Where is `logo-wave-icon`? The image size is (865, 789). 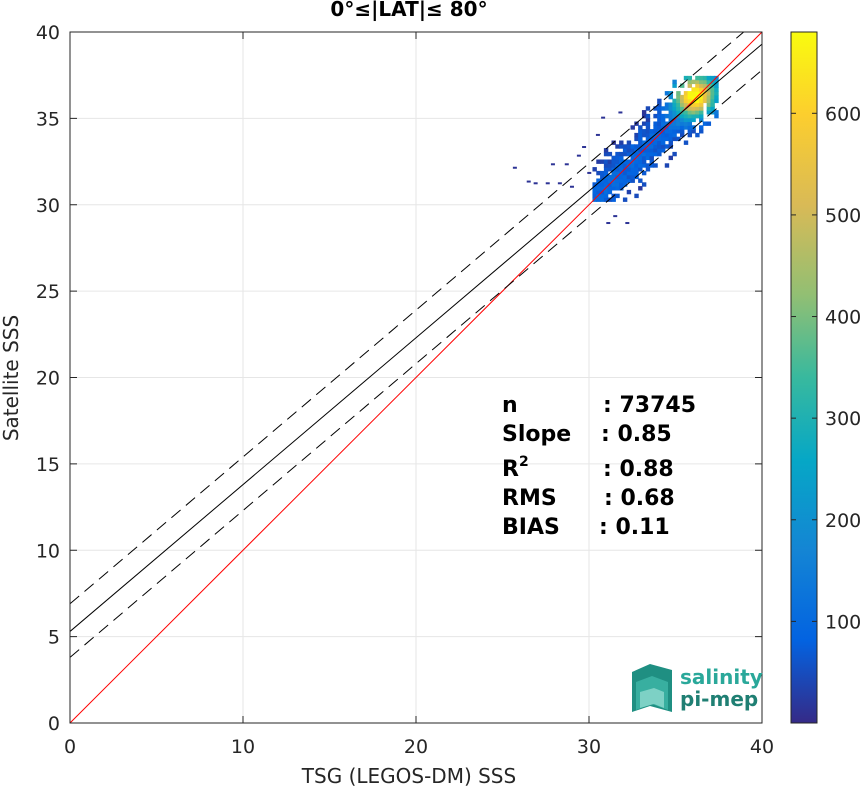
logo-wave-icon is located at coordinates (652, 688).